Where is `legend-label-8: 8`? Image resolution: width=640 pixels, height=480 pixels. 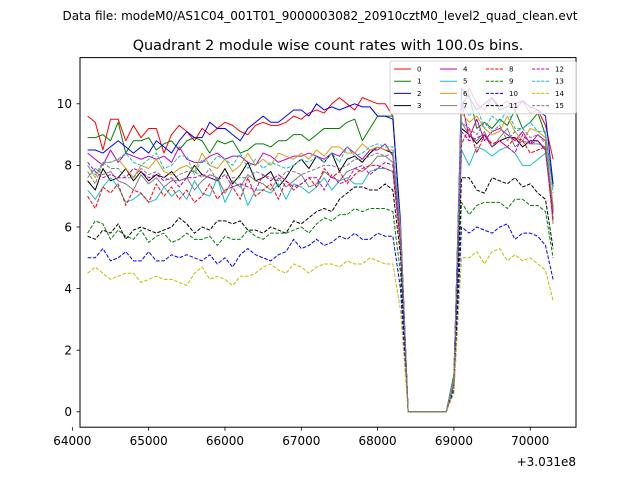 legend-label-8: 8 is located at coordinates (511, 70).